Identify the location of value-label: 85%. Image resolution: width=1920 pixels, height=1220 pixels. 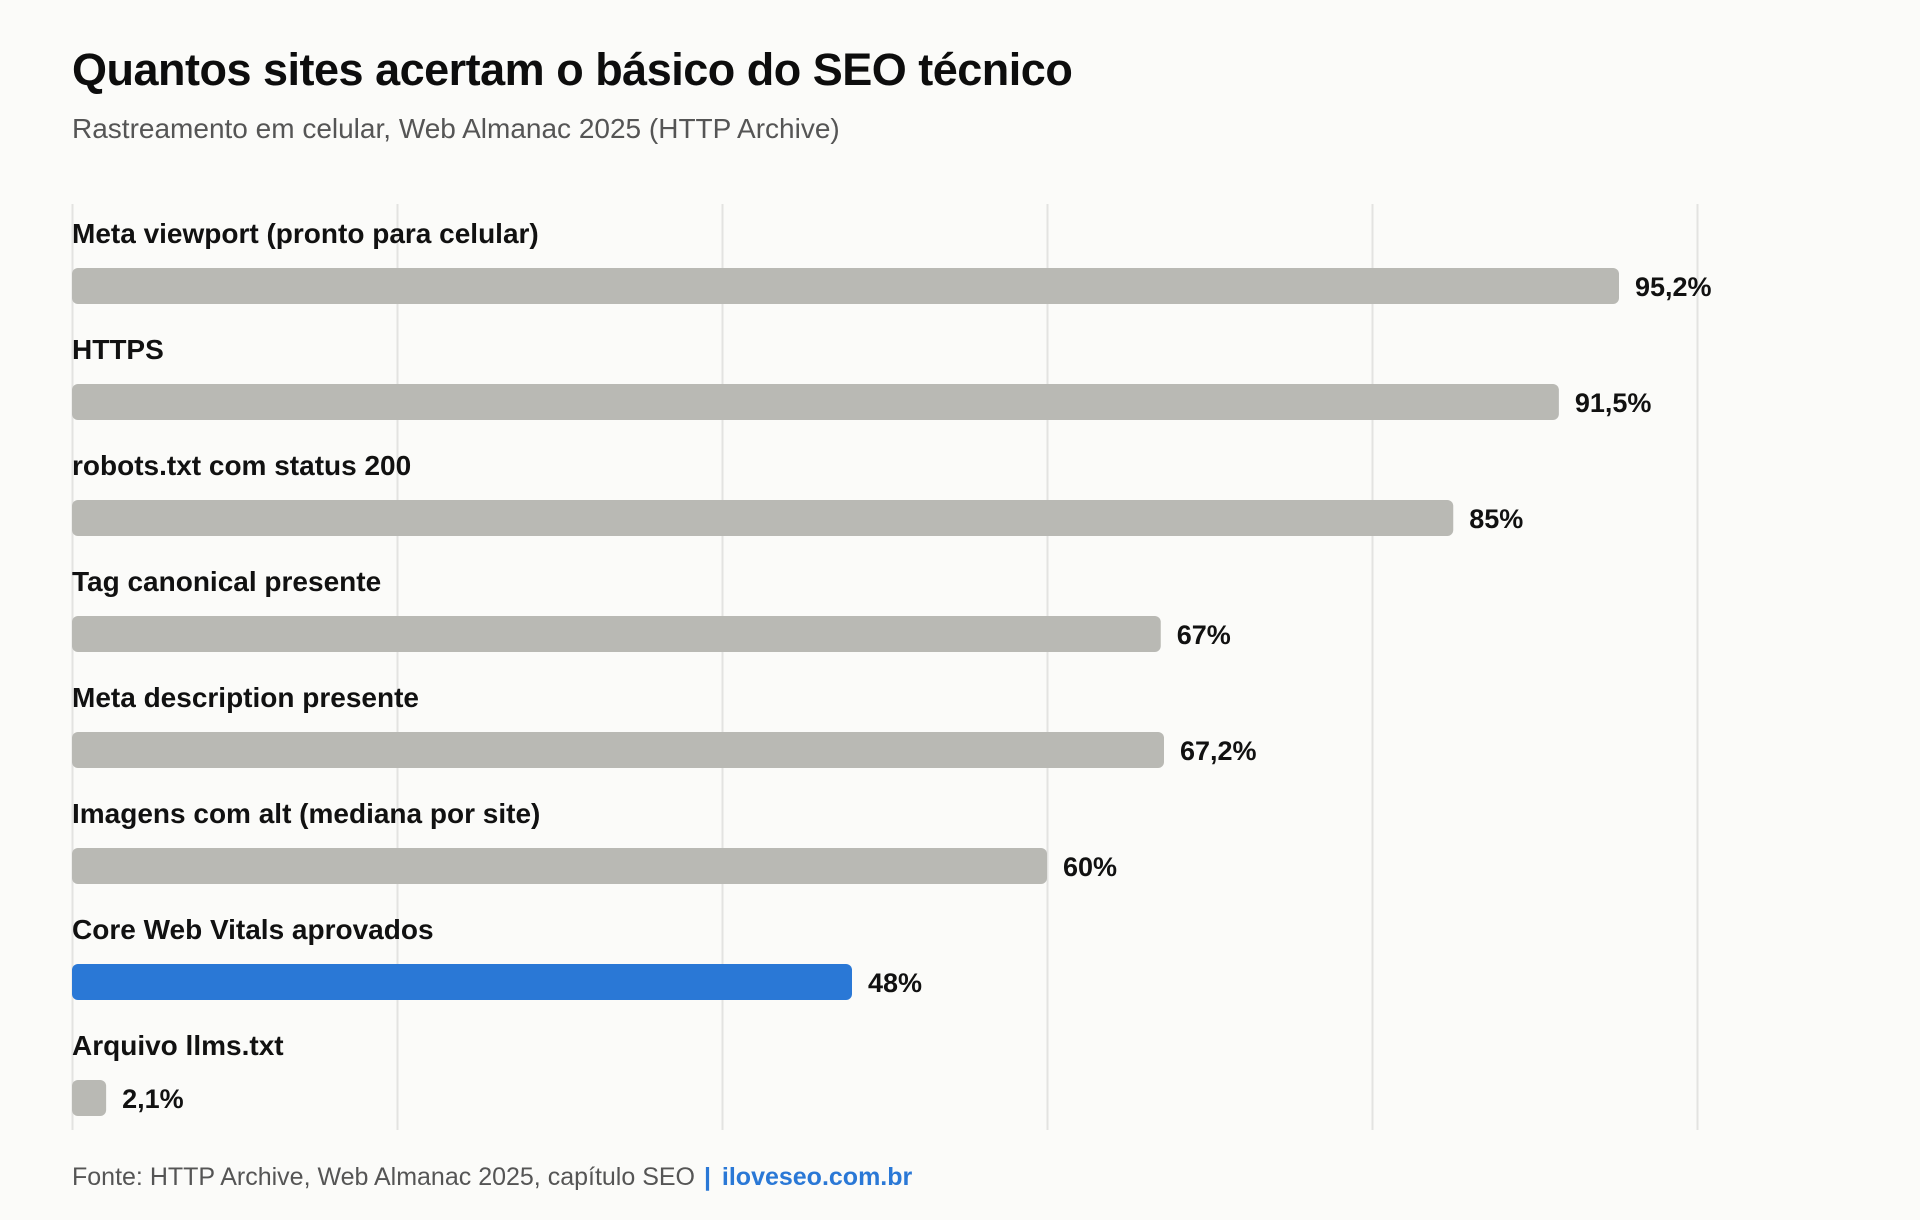
(1496, 519).